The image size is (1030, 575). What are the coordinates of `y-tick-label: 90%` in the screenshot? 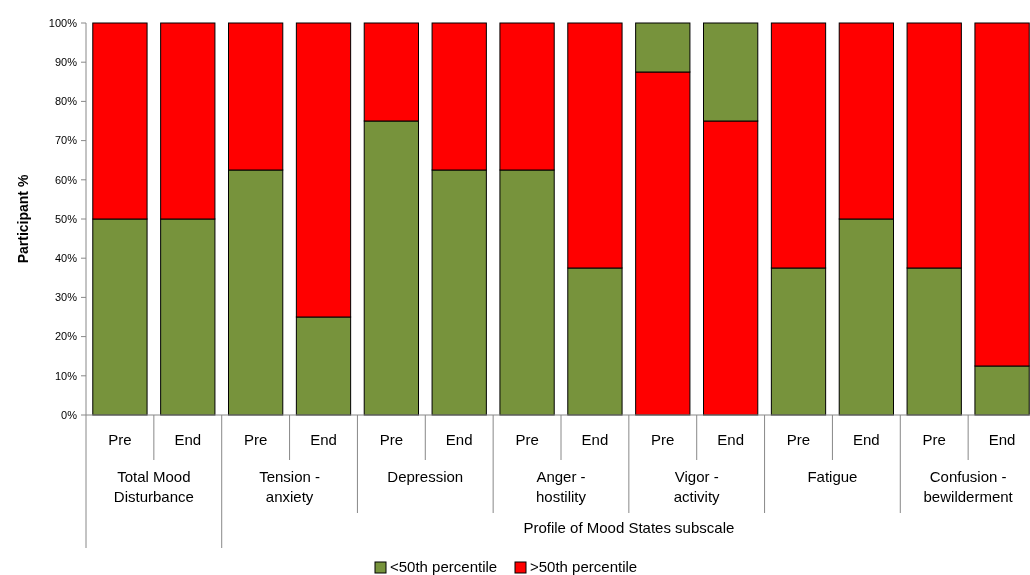 It's located at (66, 62).